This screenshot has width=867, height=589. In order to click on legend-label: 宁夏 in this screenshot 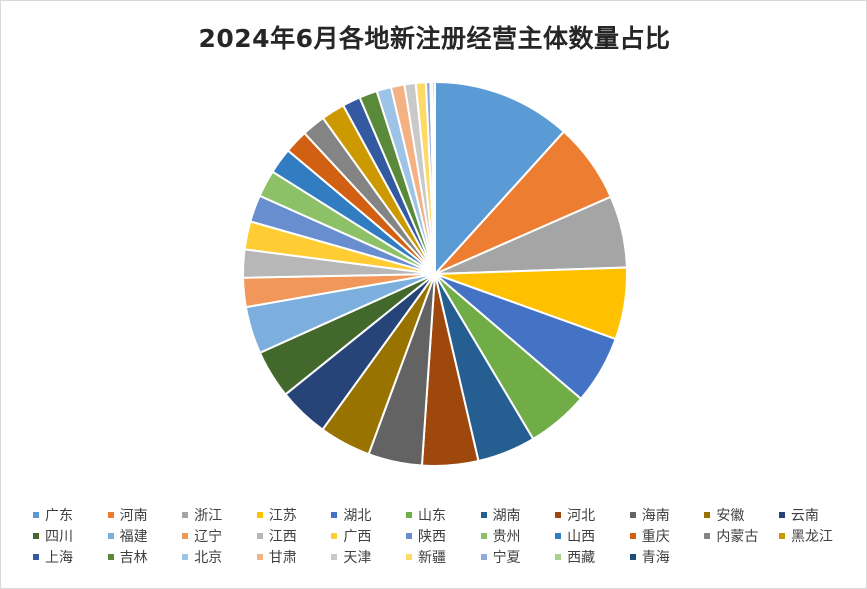, I will do `click(506, 558)`.